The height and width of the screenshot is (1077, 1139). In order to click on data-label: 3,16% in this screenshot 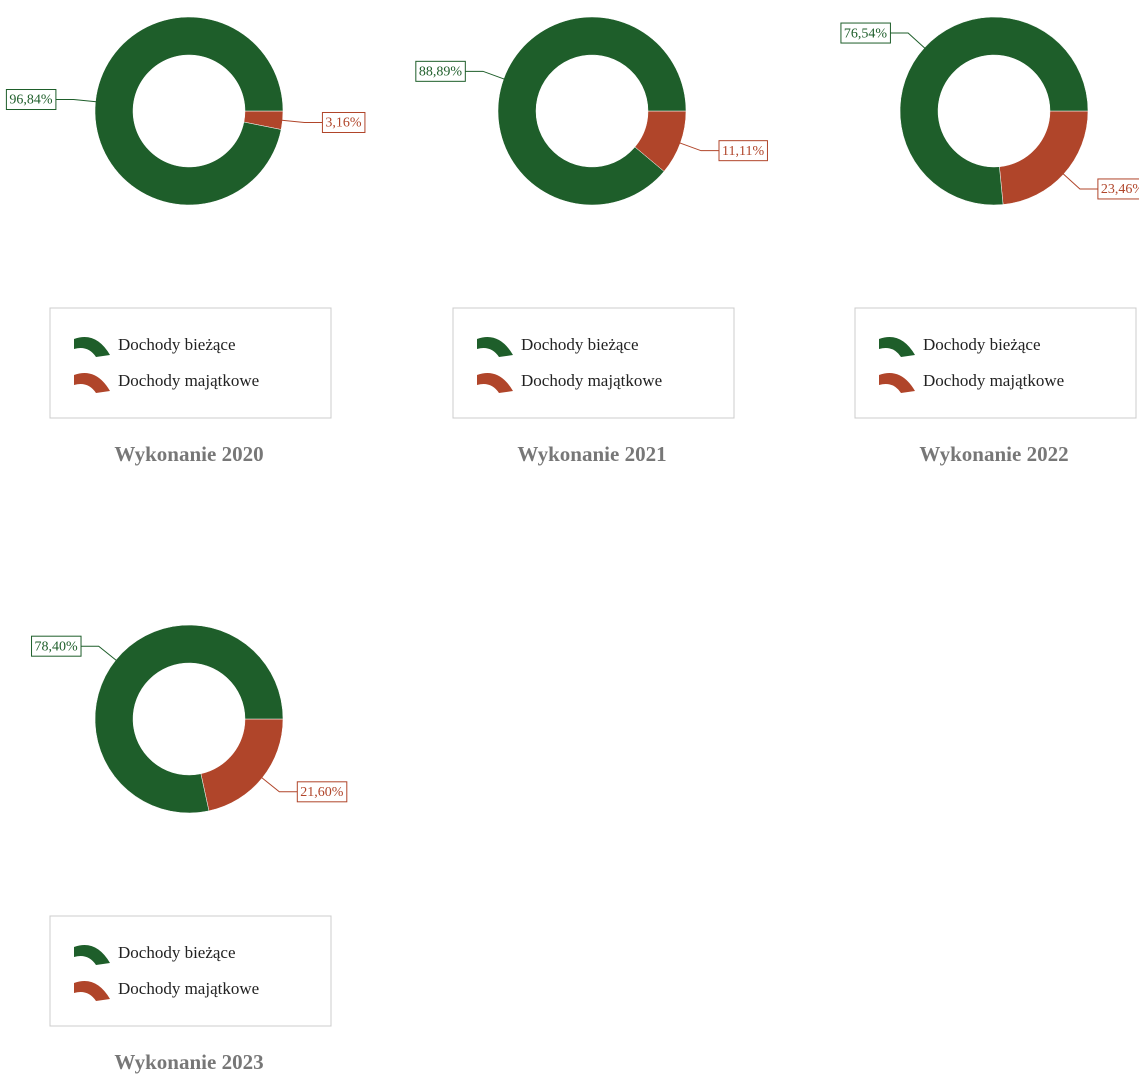, I will do `click(343, 123)`.